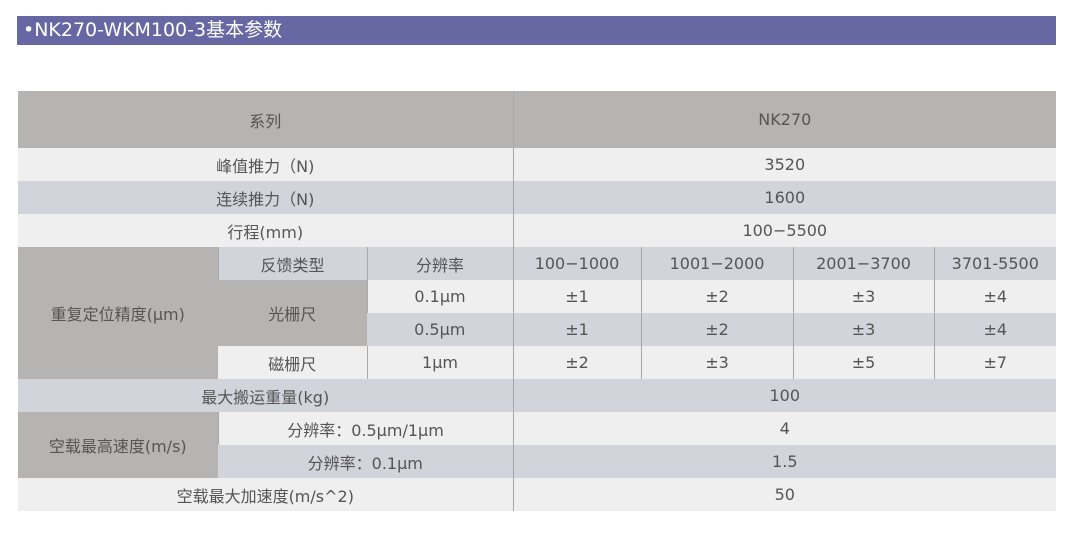 Image resolution: width=1079 pixels, height=547 pixels. I want to click on resolution-header: 分辨率, so click(440, 263).